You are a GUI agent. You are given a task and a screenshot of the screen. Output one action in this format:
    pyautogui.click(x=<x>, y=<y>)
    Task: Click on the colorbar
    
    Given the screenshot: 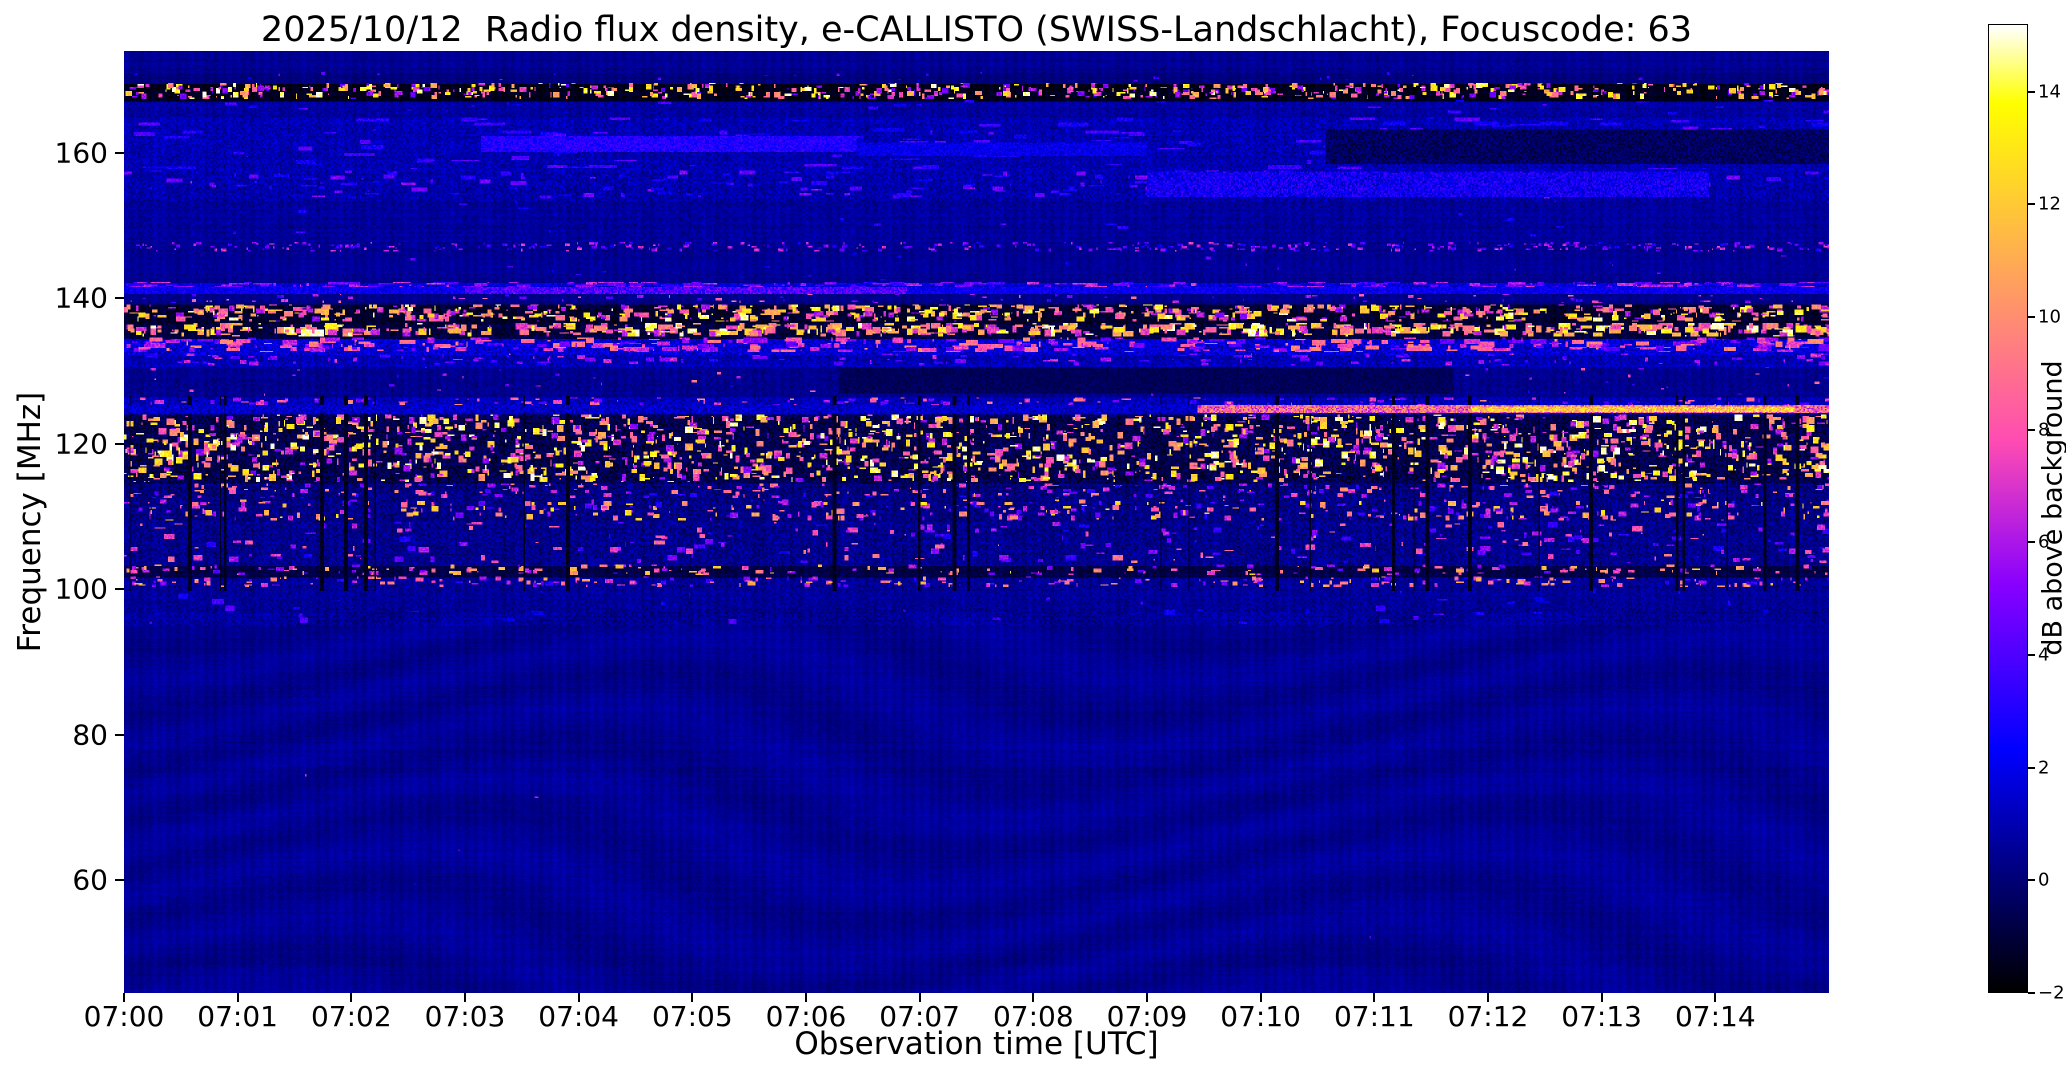 What is the action you would take?
    pyautogui.click(x=2008, y=508)
    